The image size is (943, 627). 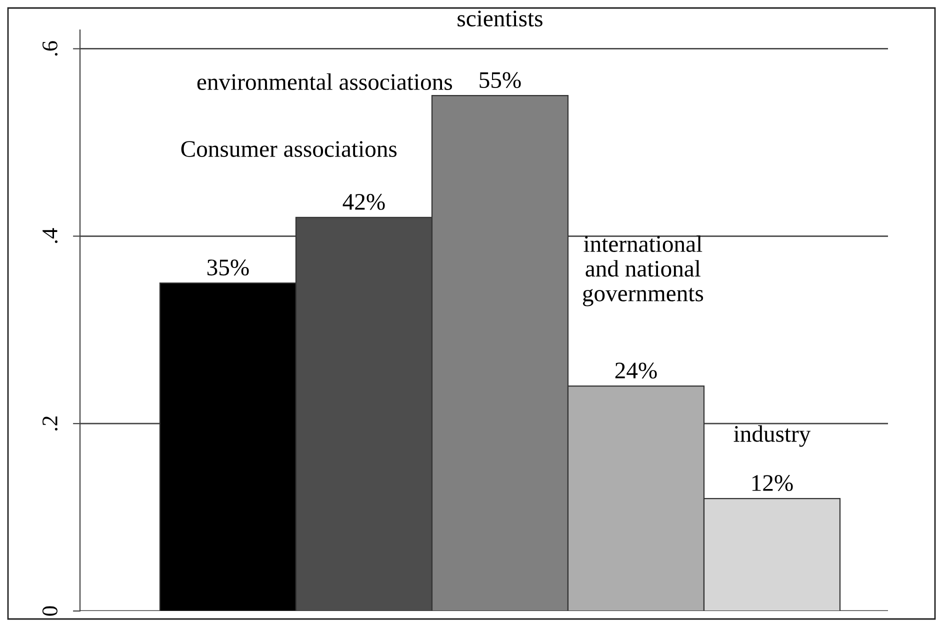 I want to click on y-tick-label: .6, so click(x=50, y=48).